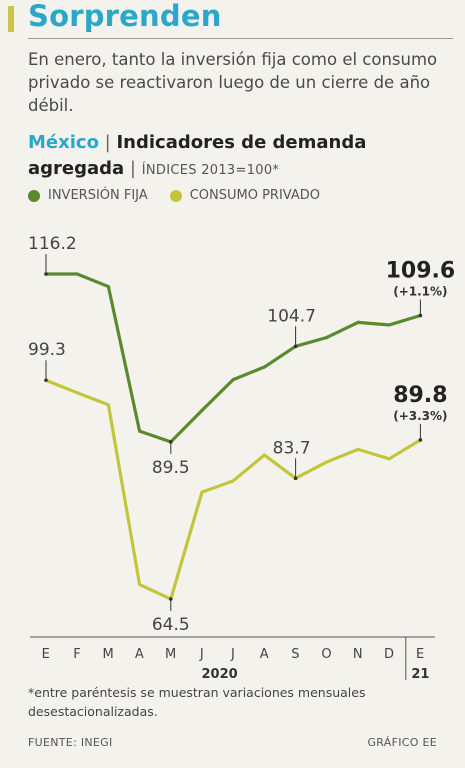 The height and width of the screenshot is (768, 465). What do you see at coordinates (420, 416) in the screenshot?
I see `data-label-change: (+3.3%)` at bounding box center [420, 416].